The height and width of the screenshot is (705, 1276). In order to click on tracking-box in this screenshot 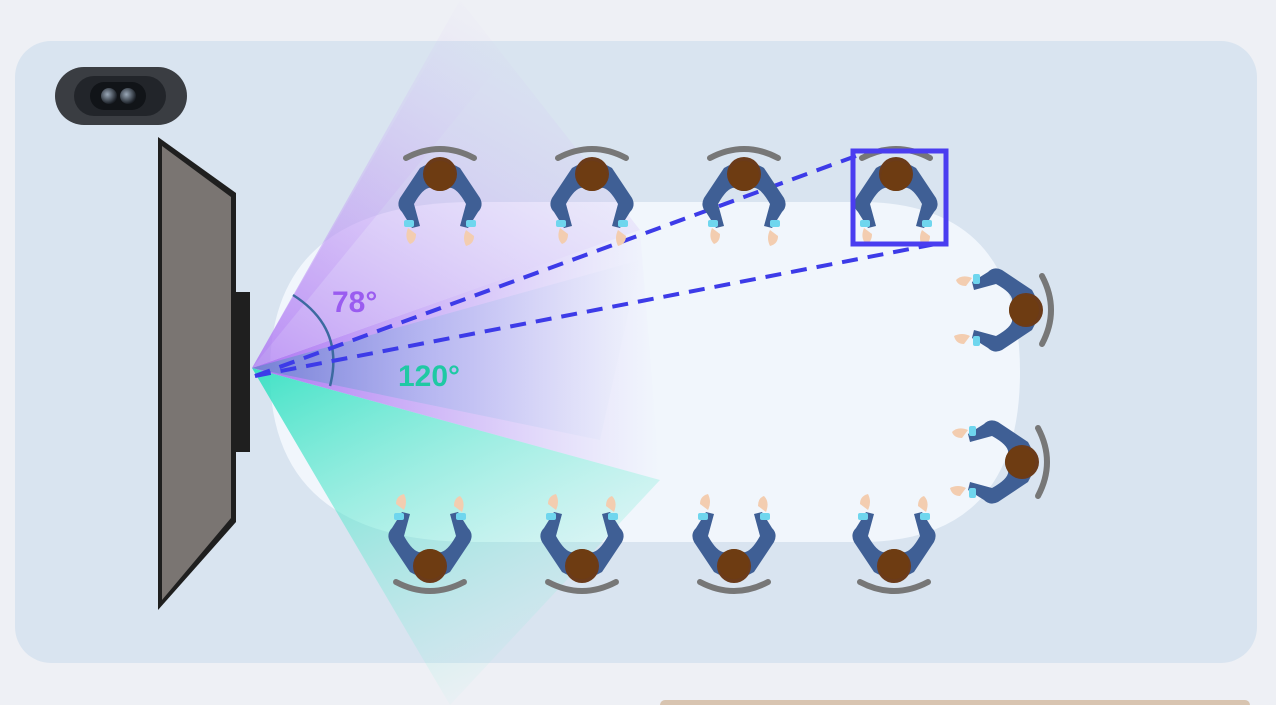, I will do `click(899, 197)`.